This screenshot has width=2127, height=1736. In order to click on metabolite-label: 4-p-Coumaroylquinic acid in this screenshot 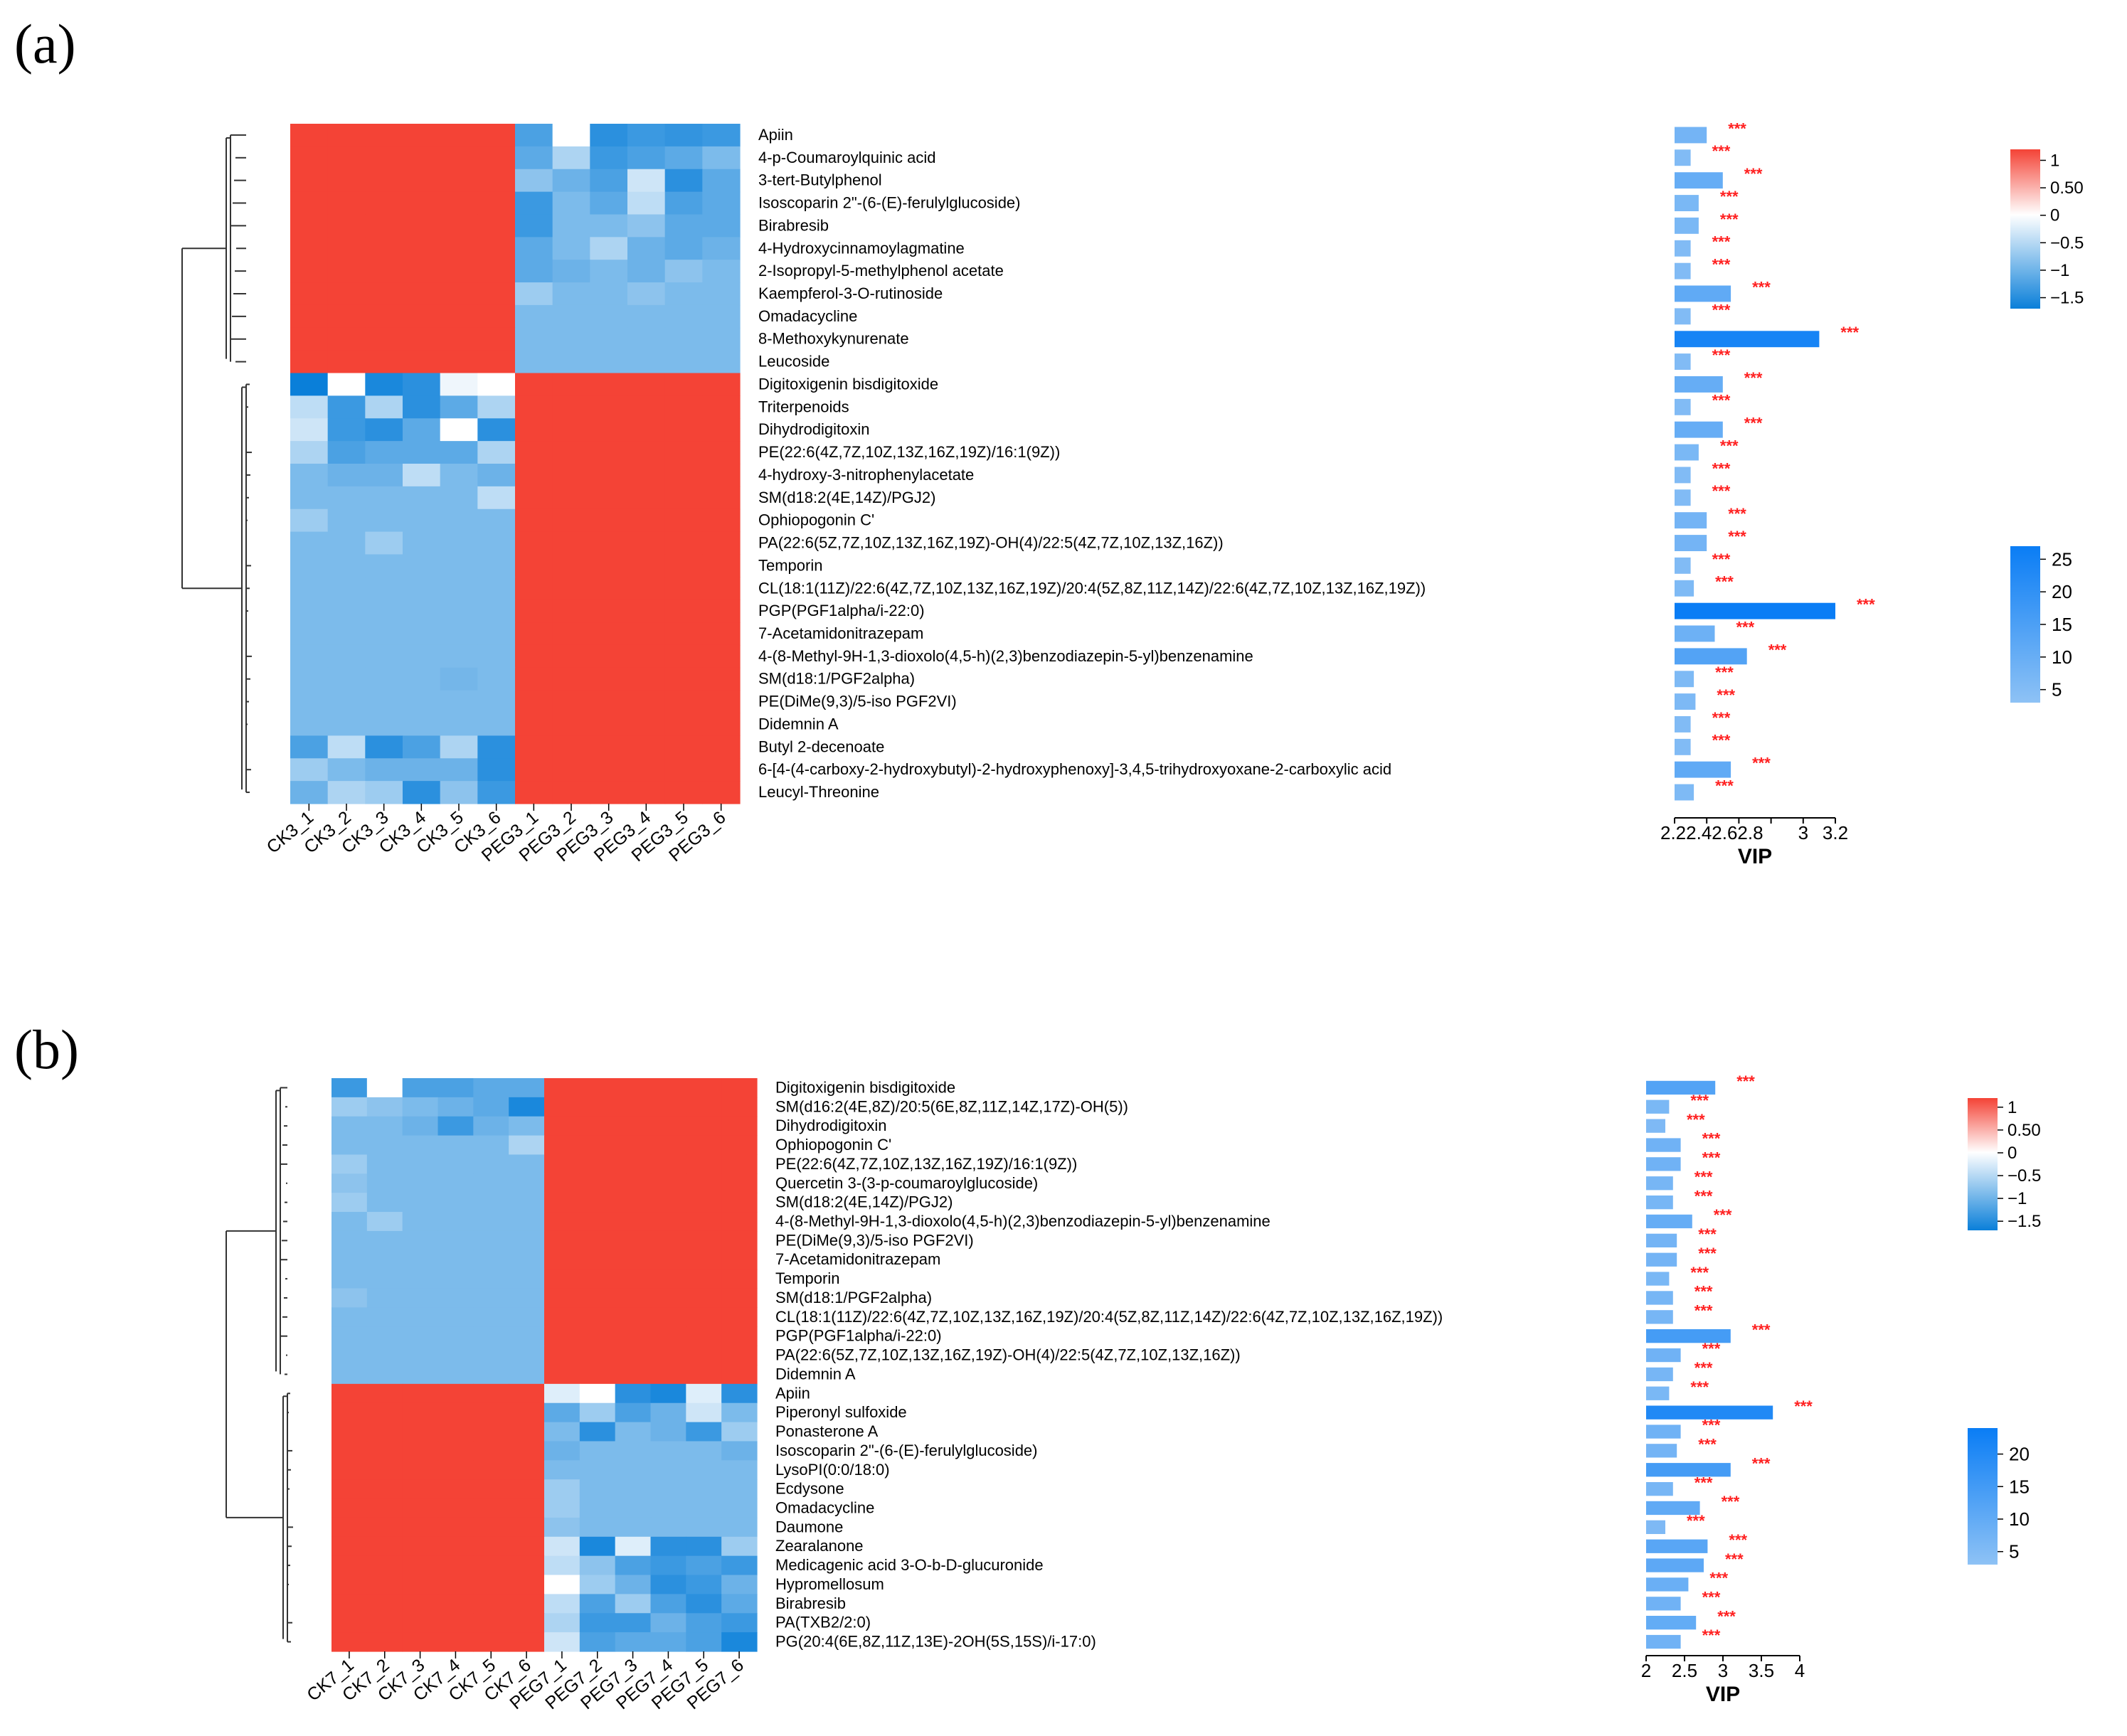, I will do `click(846, 157)`.